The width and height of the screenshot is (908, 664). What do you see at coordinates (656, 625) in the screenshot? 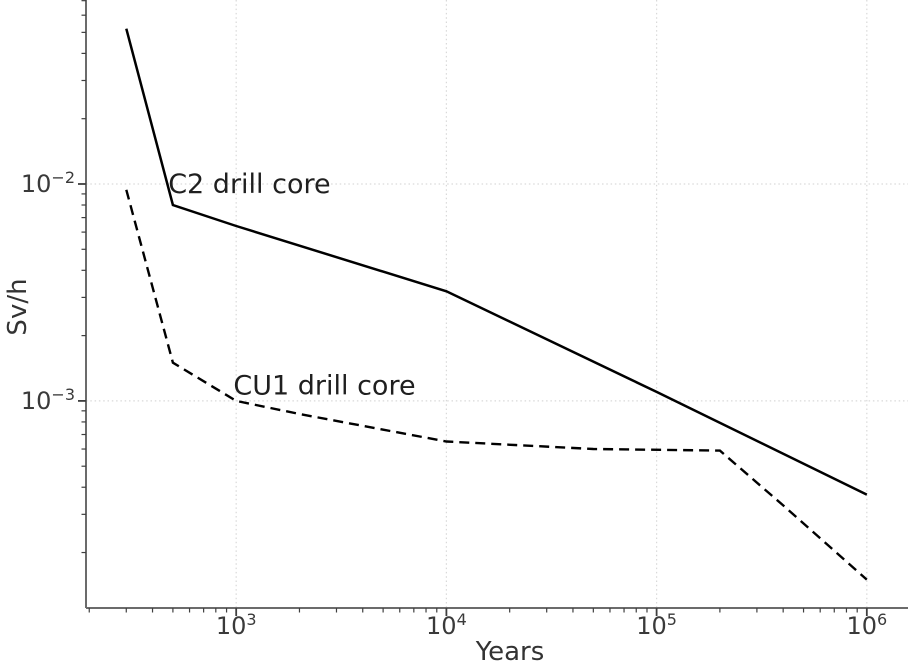
I see `x-tick-label: 105` at bounding box center [656, 625].